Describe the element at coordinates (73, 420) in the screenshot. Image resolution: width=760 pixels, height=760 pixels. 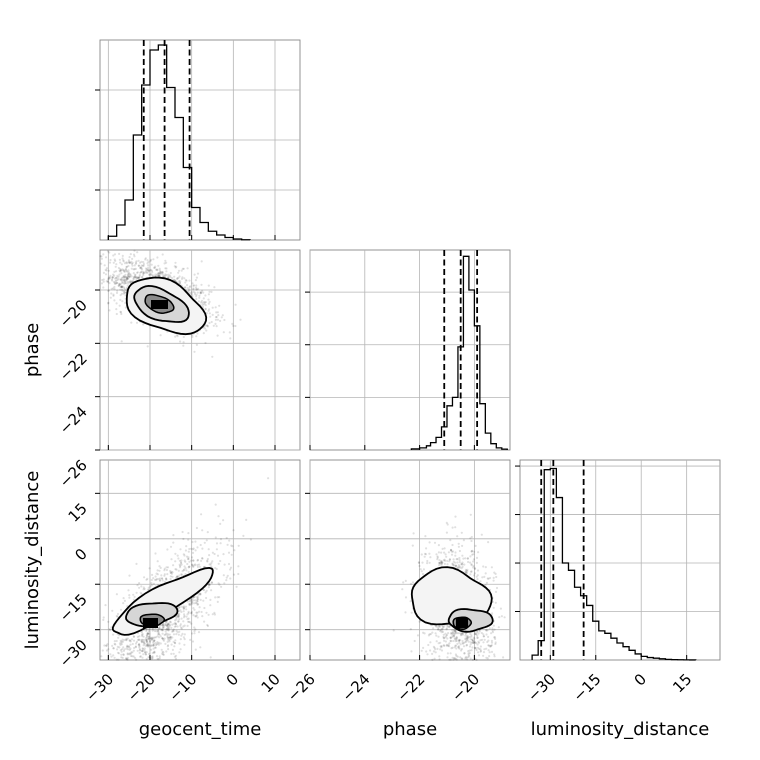
I see `ytick-label-phase: −24` at that location.